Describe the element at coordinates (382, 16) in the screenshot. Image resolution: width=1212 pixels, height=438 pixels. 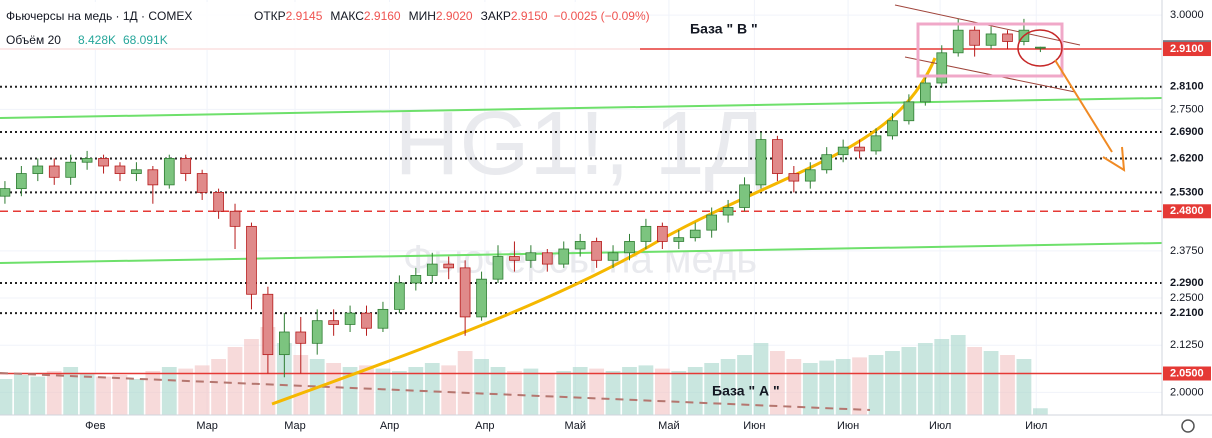
I see `ohlc-value: 2.9160` at that location.